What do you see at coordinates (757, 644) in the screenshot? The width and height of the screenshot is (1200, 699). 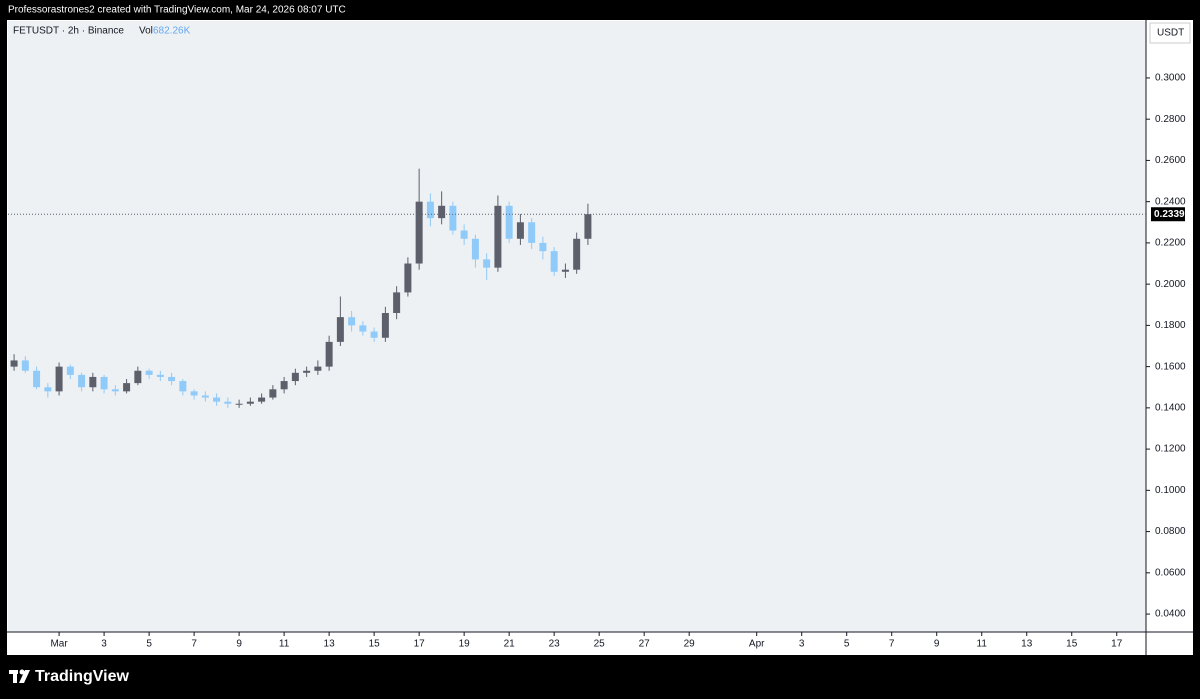 I see `x-tick-label: Apr` at bounding box center [757, 644].